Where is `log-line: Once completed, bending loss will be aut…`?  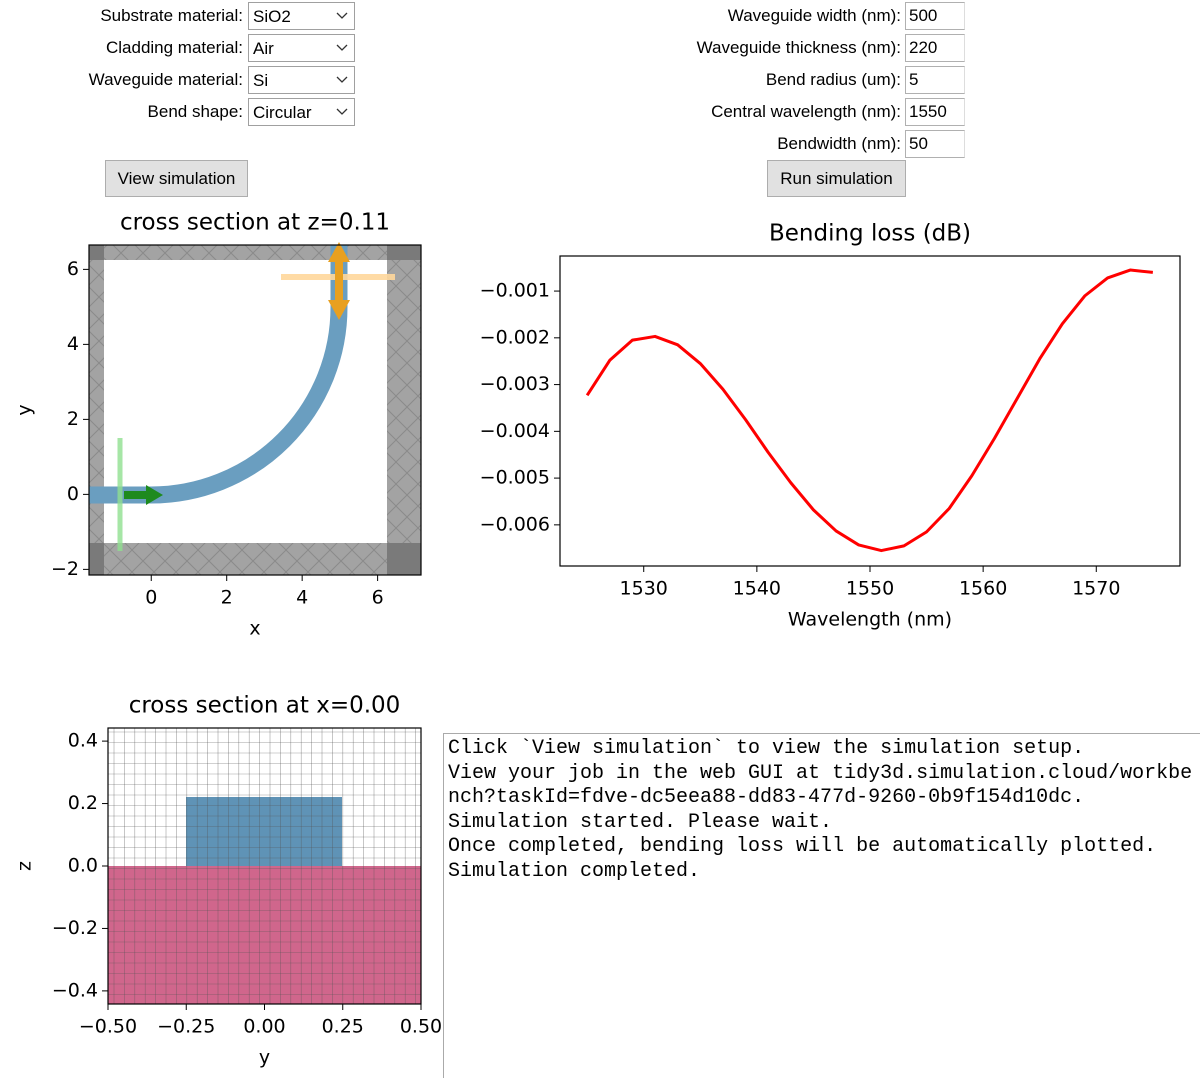 log-line: Once completed, bending loss will be aut… is located at coordinates (802, 846).